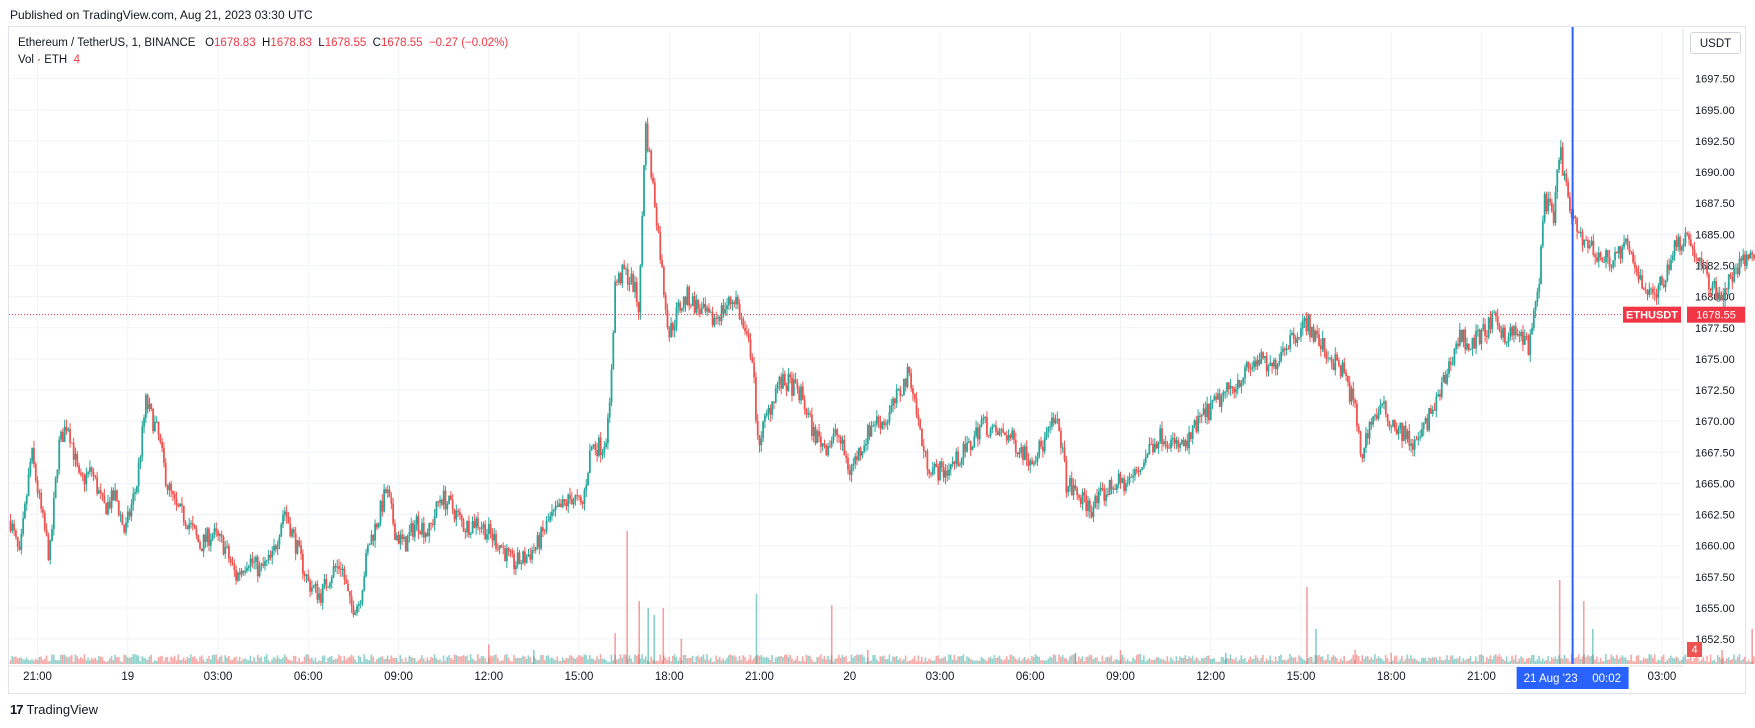 The width and height of the screenshot is (1755, 728). I want to click on tradingview-logo: 17 TradingView, so click(54, 709).